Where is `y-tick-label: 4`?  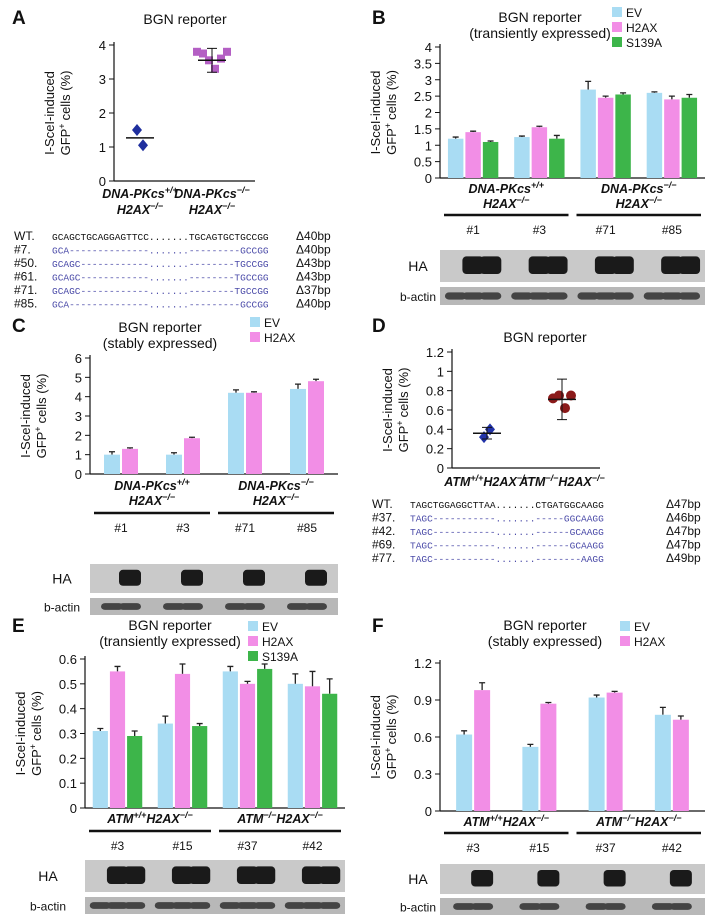 y-tick-label: 4 is located at coordinates (428, 47).